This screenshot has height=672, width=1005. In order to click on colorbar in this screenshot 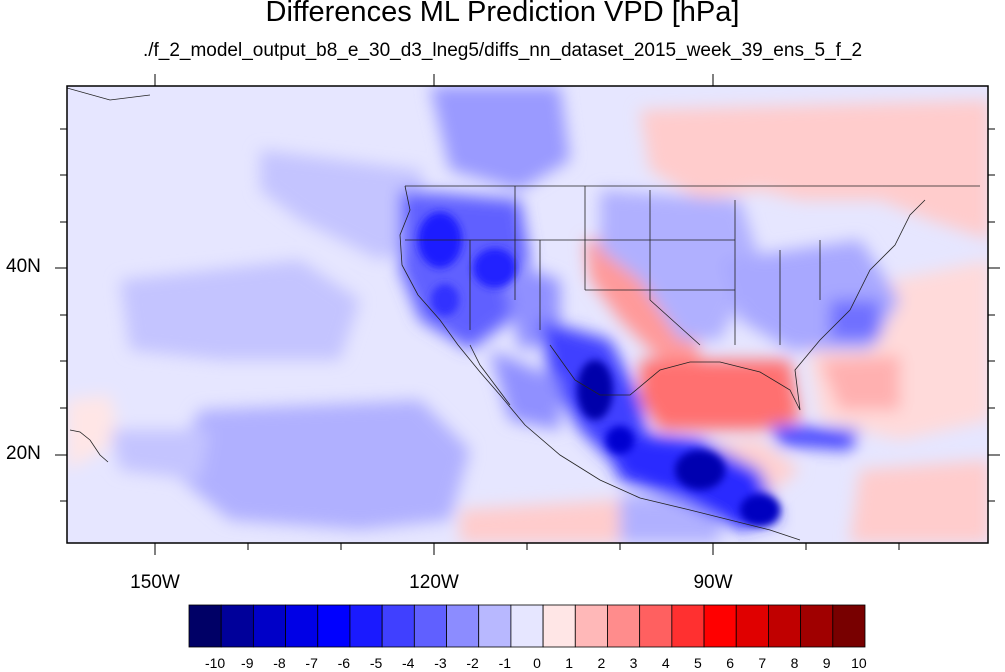, I will do `click(527, 626)`.